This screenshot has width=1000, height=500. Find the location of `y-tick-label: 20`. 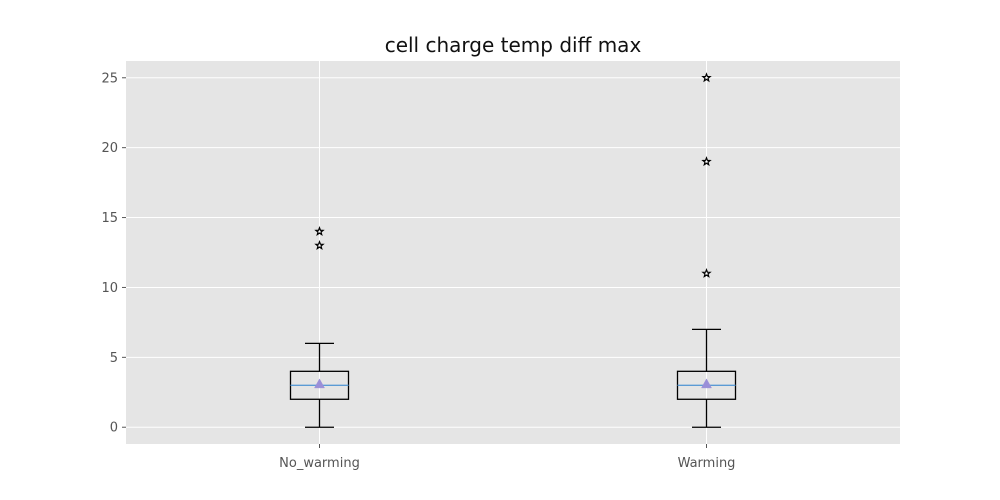

y-tick-label: 20 is located at coordinates (109, 148).